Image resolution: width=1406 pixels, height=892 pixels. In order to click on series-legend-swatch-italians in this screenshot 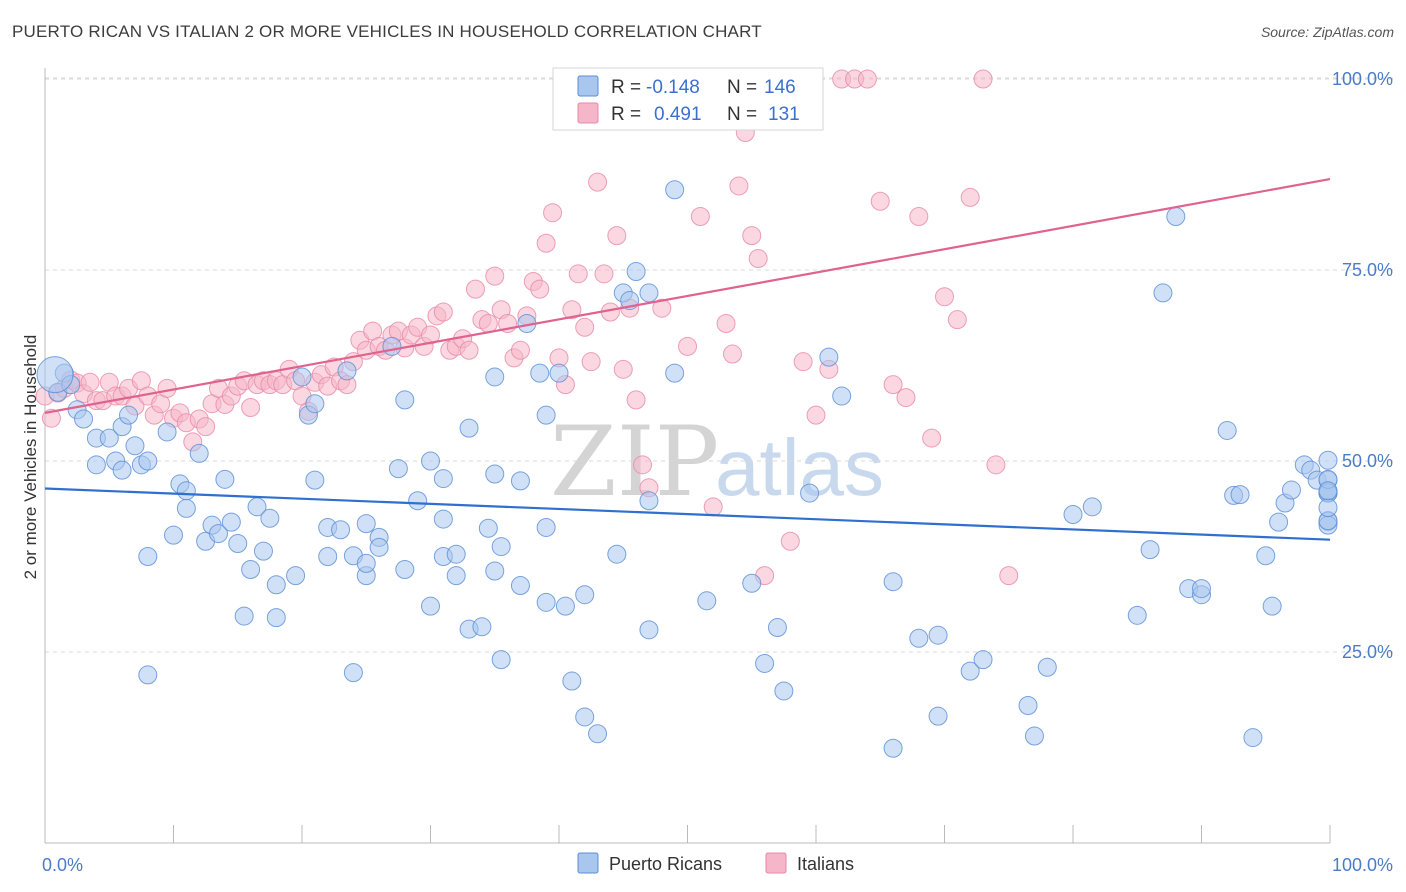, I will do `click(776, 863)`.